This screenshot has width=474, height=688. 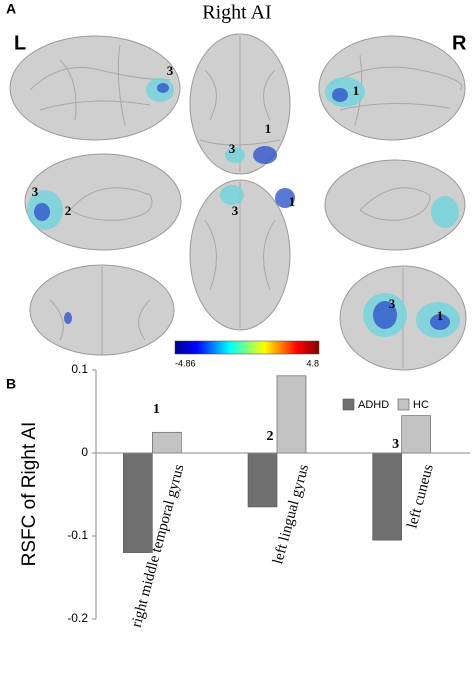 I want to click on region-number: 2, so click(x=68, y=210).